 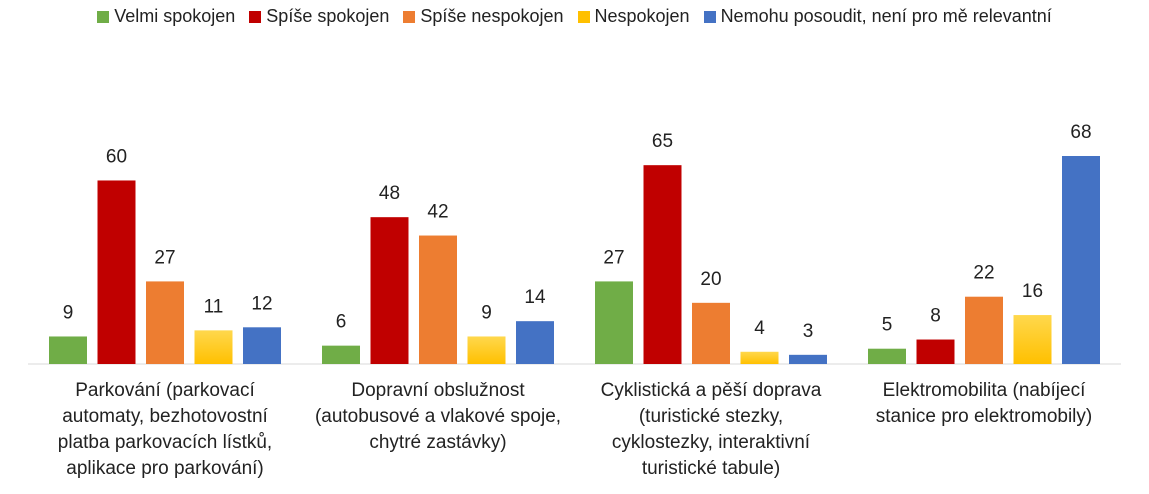 What do you see at coordinates (935, 316) in the screenshot?
I see `data-label: 8` at bounding box center [935, 316].